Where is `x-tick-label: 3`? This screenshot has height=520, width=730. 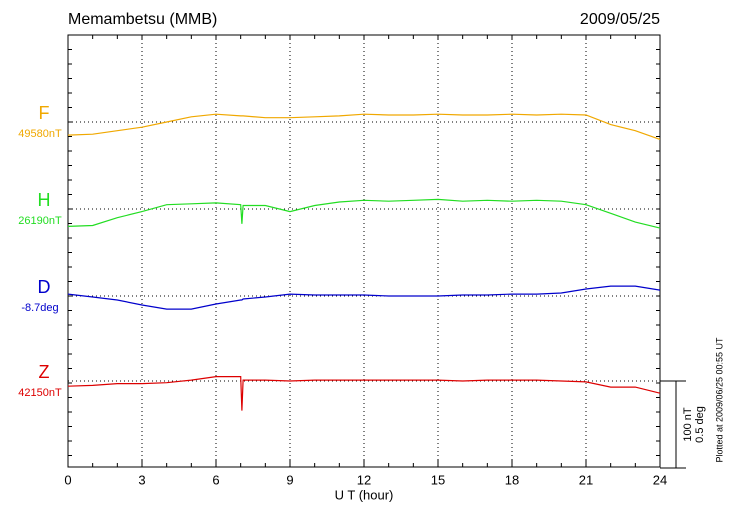 x-tick-label: 3 is located at coordinates (141, 479).